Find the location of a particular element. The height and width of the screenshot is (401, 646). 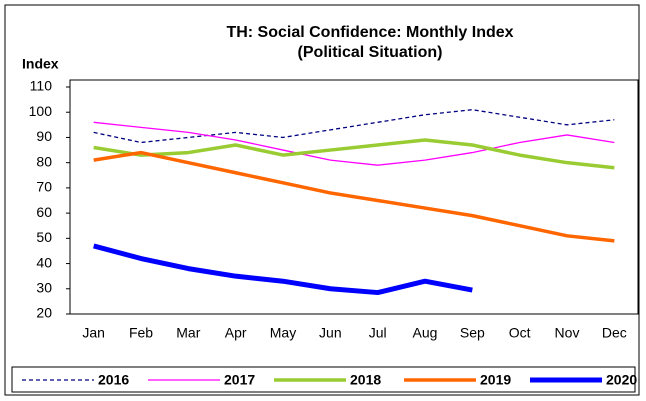

y-tick-label: 70 is located at coordinates (44, 187).